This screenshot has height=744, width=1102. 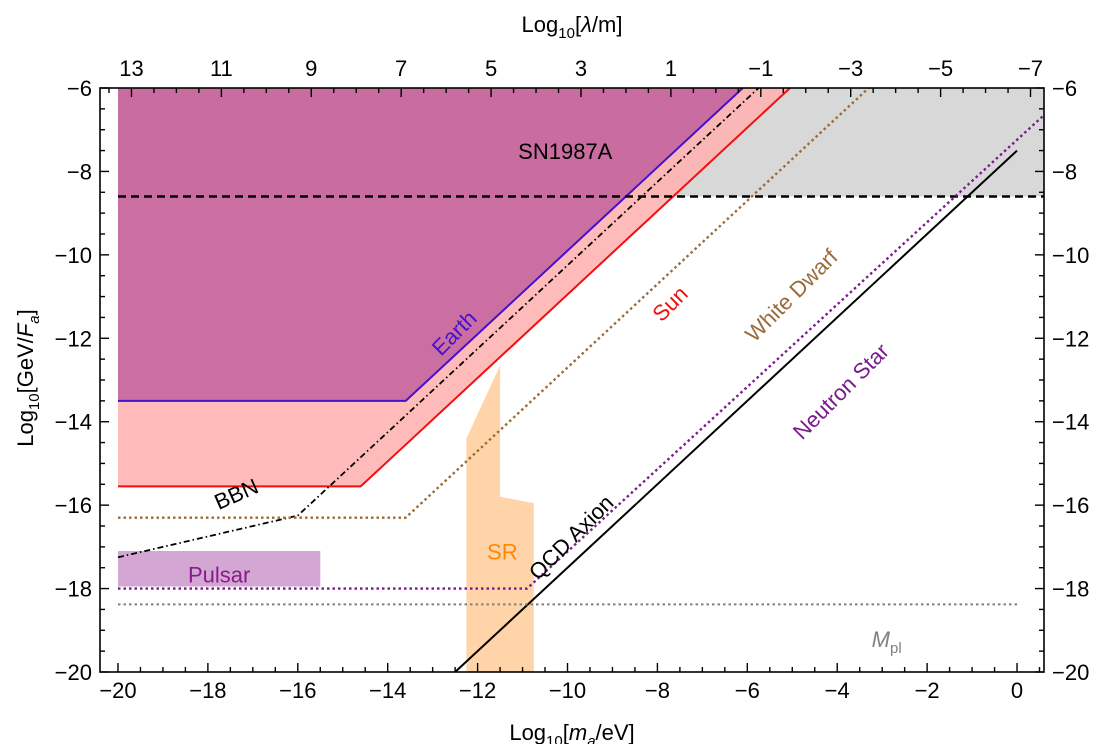 What do you see at coordinates (591, 738) in the screenshot?
I see `x-title-varsub: a` at bounding box center [591, 738].